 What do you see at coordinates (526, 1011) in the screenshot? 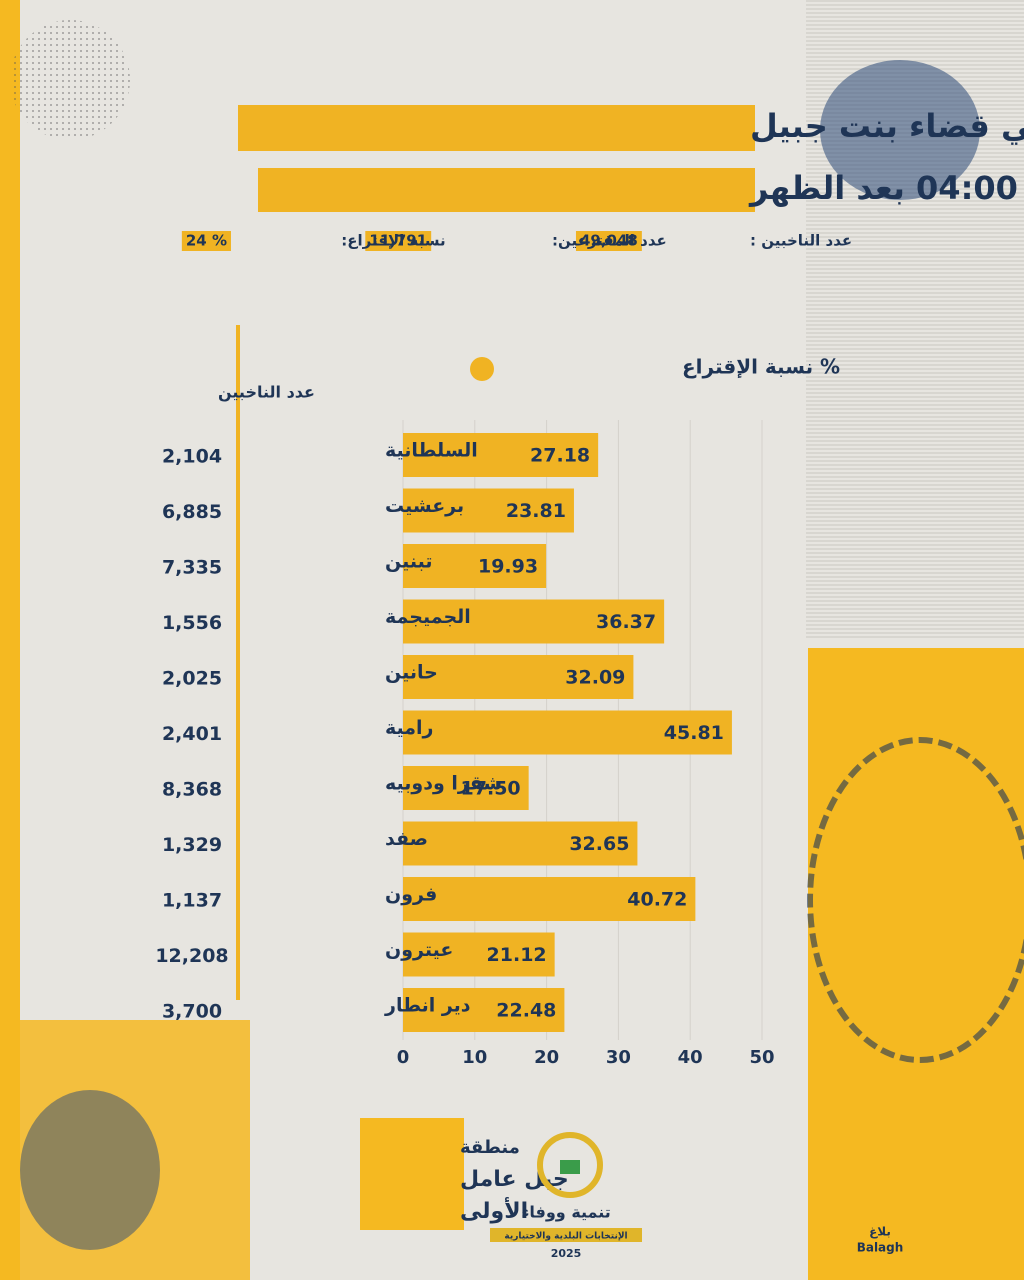
I see `value-label: 22.48` at bounding box center [526, 1011].